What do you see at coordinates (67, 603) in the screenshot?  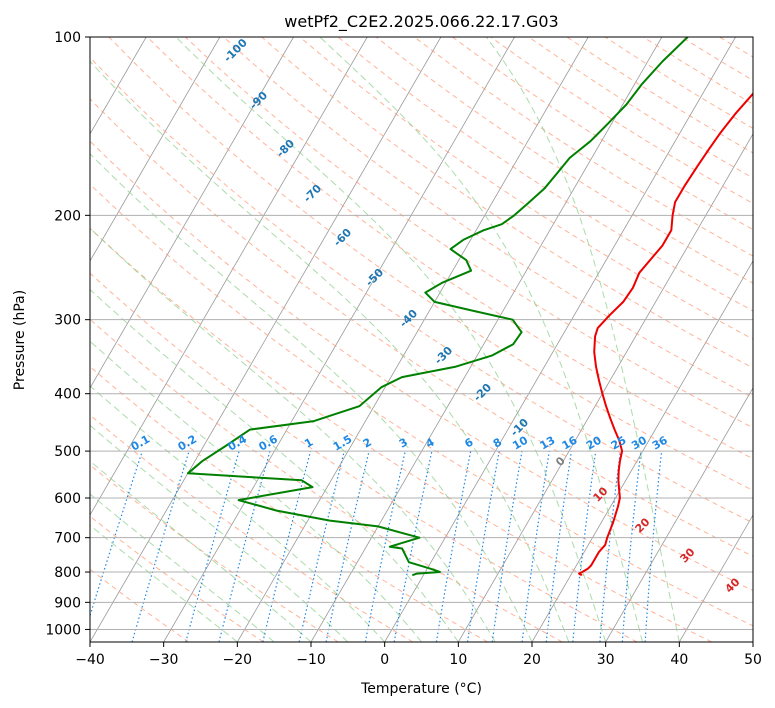 I see `y-tick-label: 900` at bounding box center [67, 603].